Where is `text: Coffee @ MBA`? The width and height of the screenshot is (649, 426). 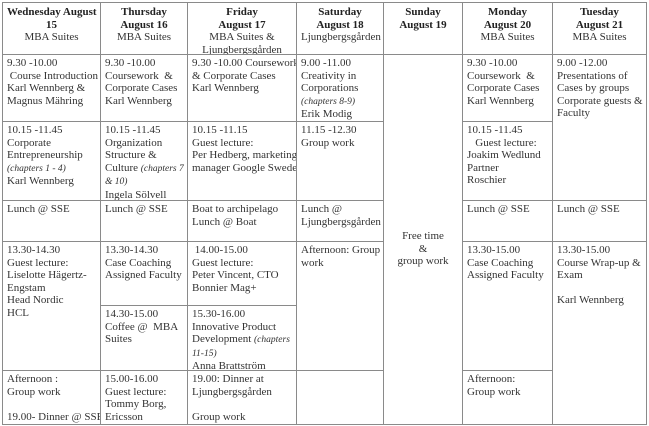
text: Coffee @ MBA is located at coordinates (142, 326).